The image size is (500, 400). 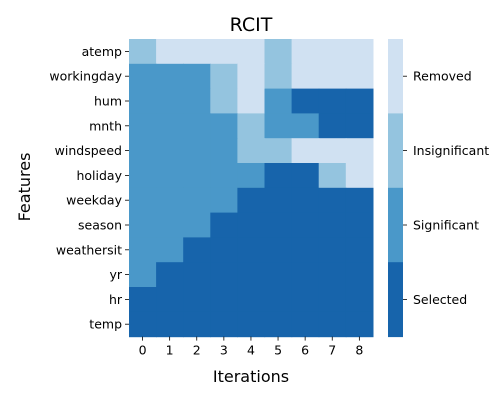 I want to click on x-tick-label: 7, so click(x=332, y=350).